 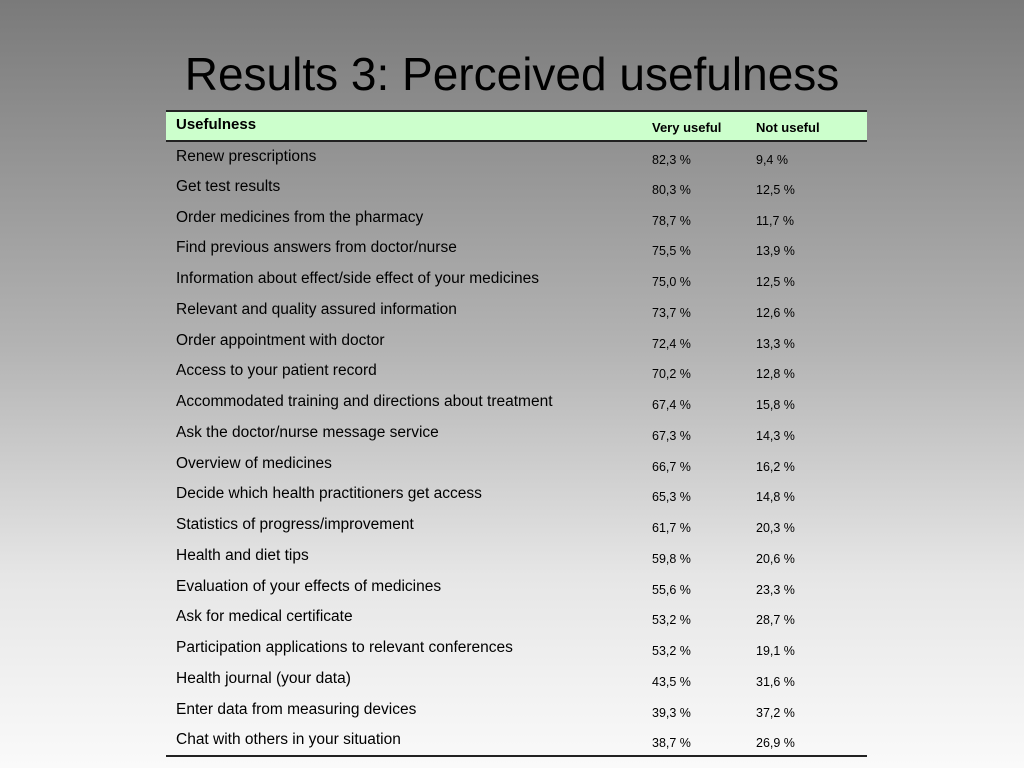 What do you see at coordinates (694, 126) in the screenshot?
I see `header-very-useful: Very useful` at bounding box center [694, 126].